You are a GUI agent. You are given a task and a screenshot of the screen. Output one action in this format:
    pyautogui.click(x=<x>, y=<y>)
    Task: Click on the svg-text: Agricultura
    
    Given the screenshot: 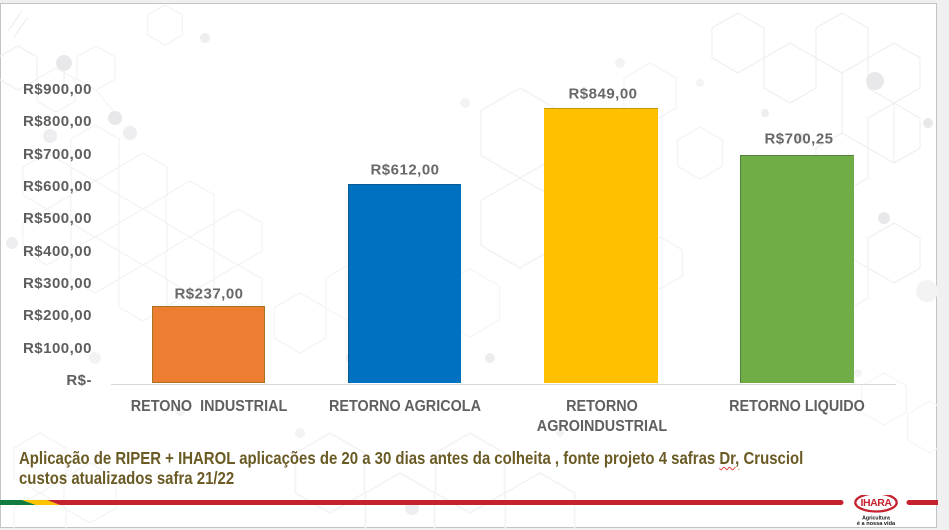 What is the action you would take?
    pyautogui.click(x=876, y=518)
    